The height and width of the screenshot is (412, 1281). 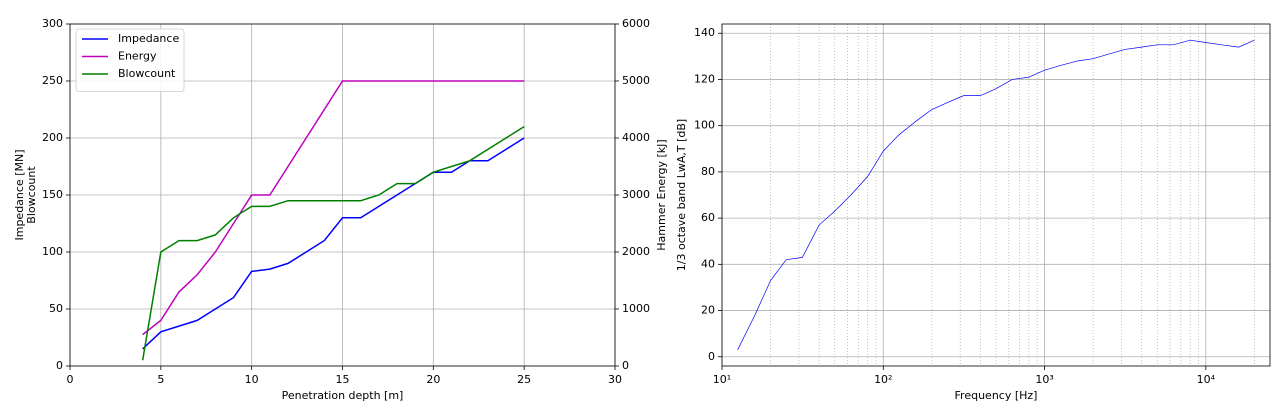 What do you see at coordinates (343, 379) in the screenshot?
I see `x-tick-label: 15` at bounding box center [343, 379].